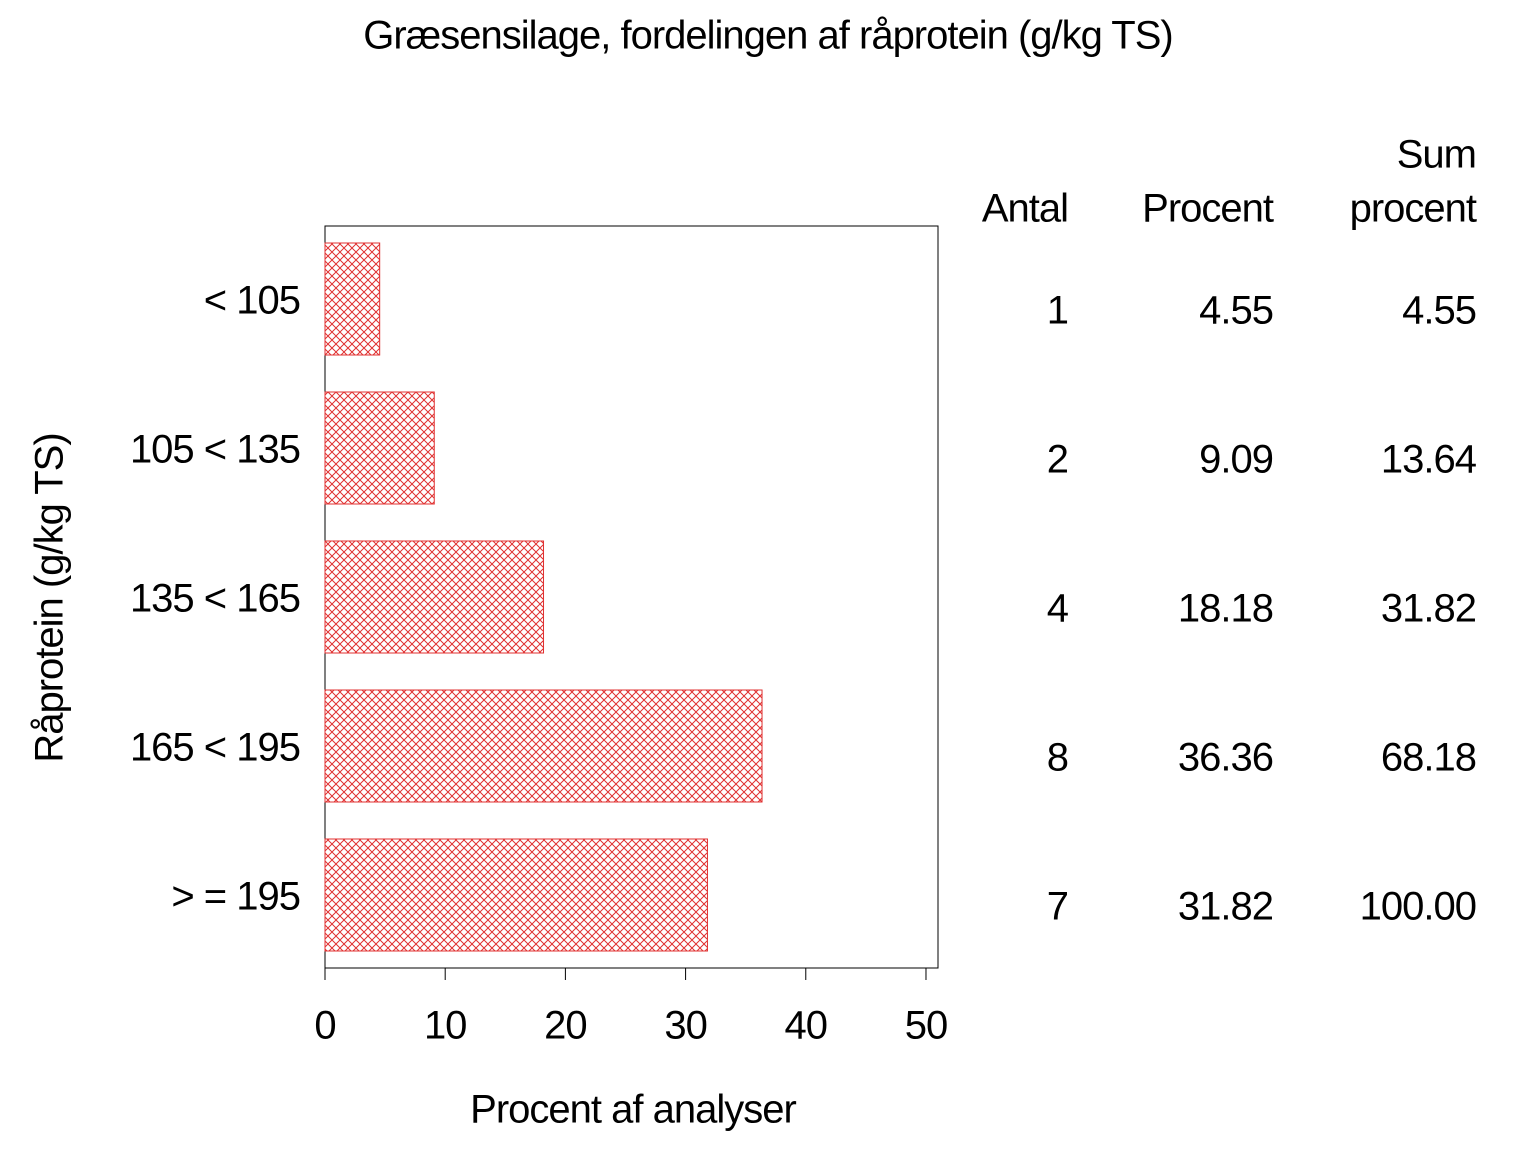 The image size is (1536, 1152). I want to click on y-tick-label: 105 < 135, so click(215, 450).